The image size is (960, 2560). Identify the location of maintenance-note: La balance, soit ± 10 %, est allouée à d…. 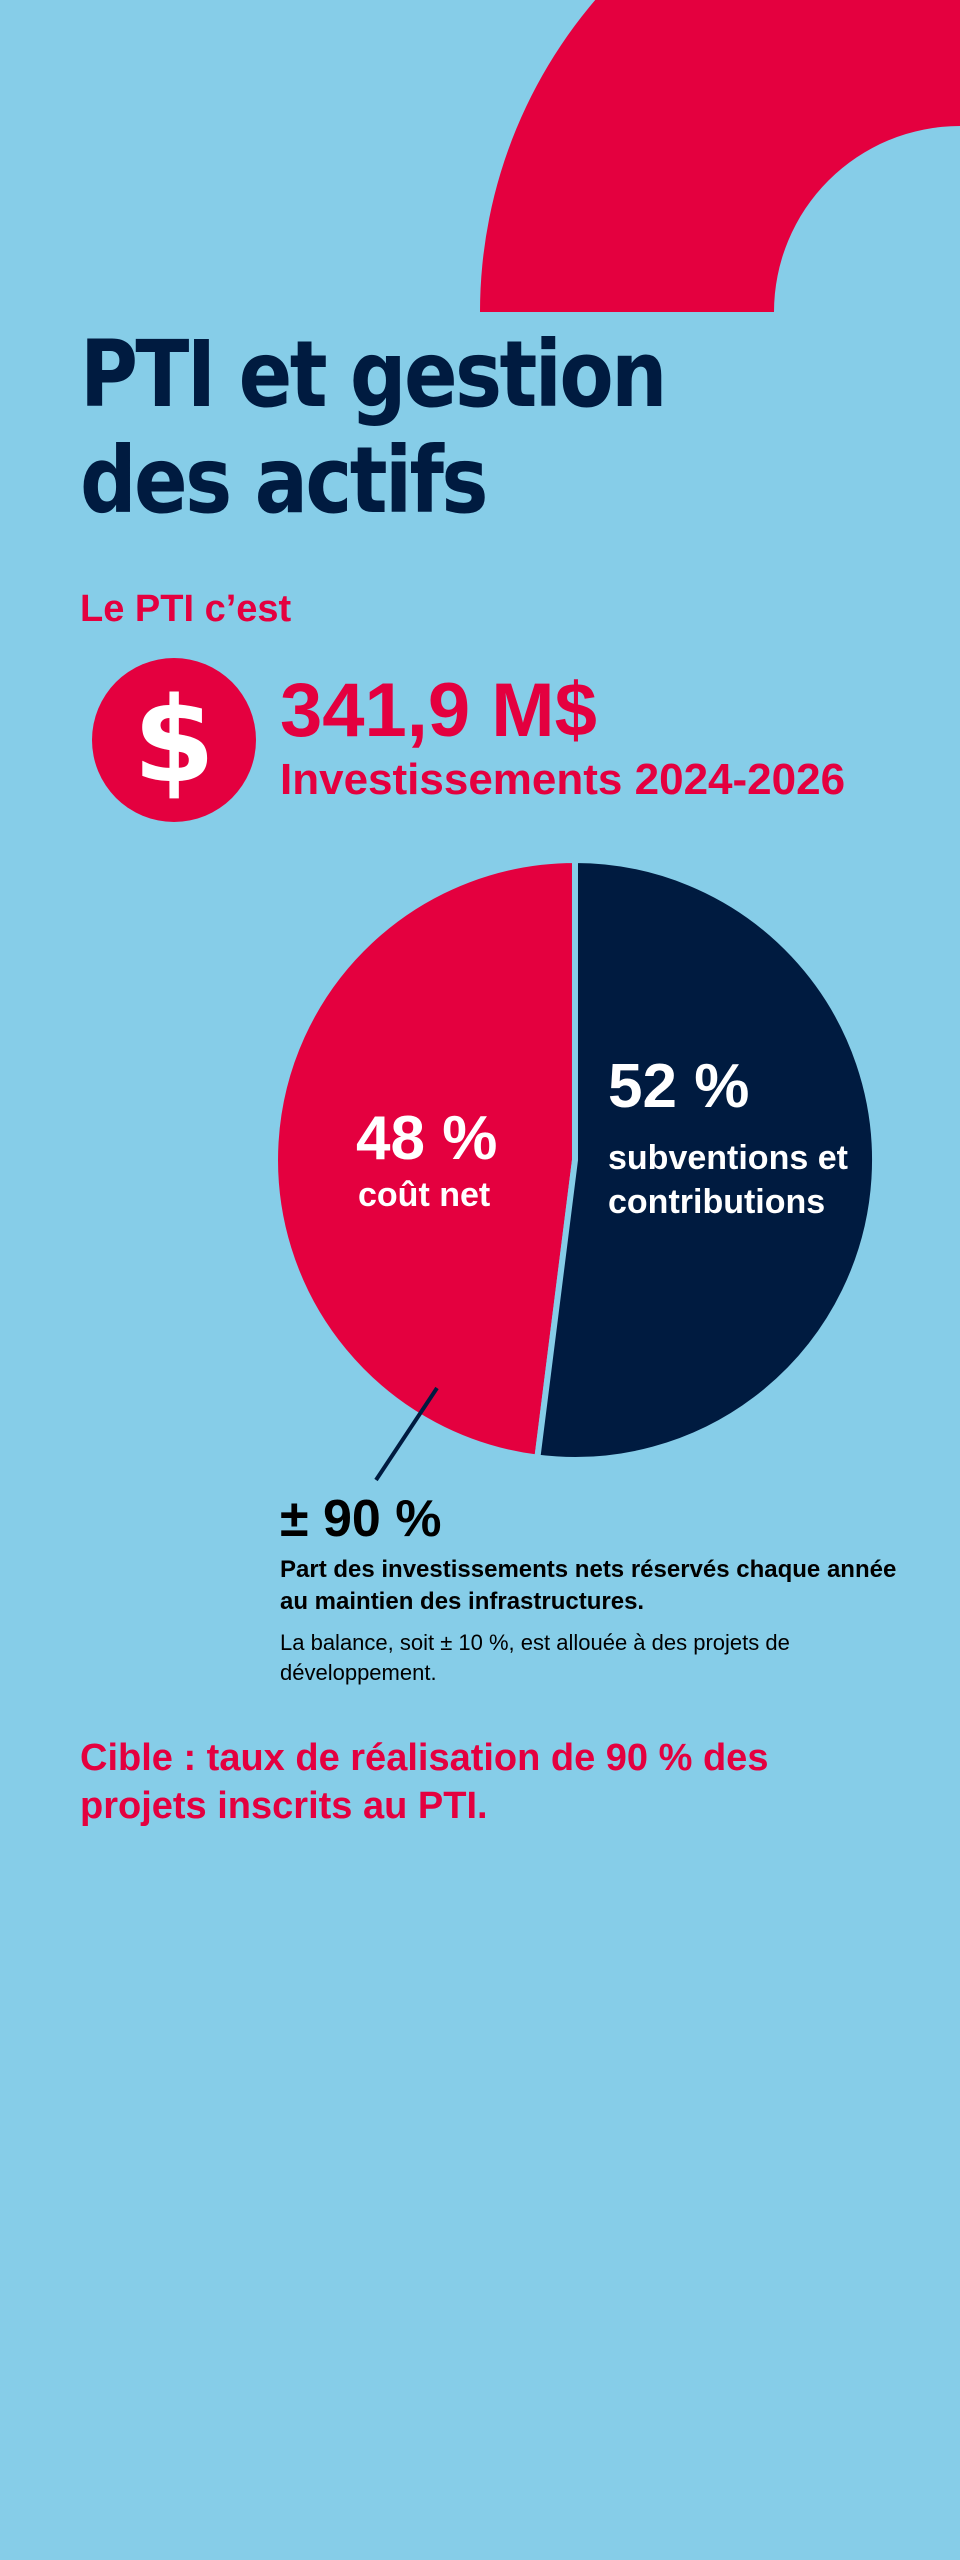
(535, 1657).